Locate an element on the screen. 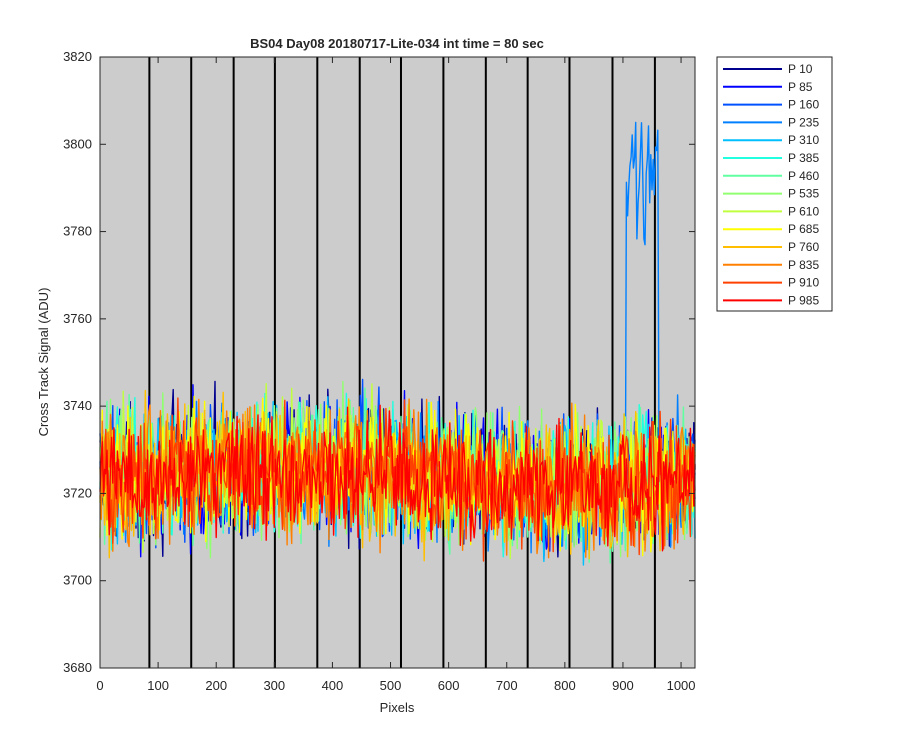  x-tick-label: 800 is located at coordinates (565, 685).